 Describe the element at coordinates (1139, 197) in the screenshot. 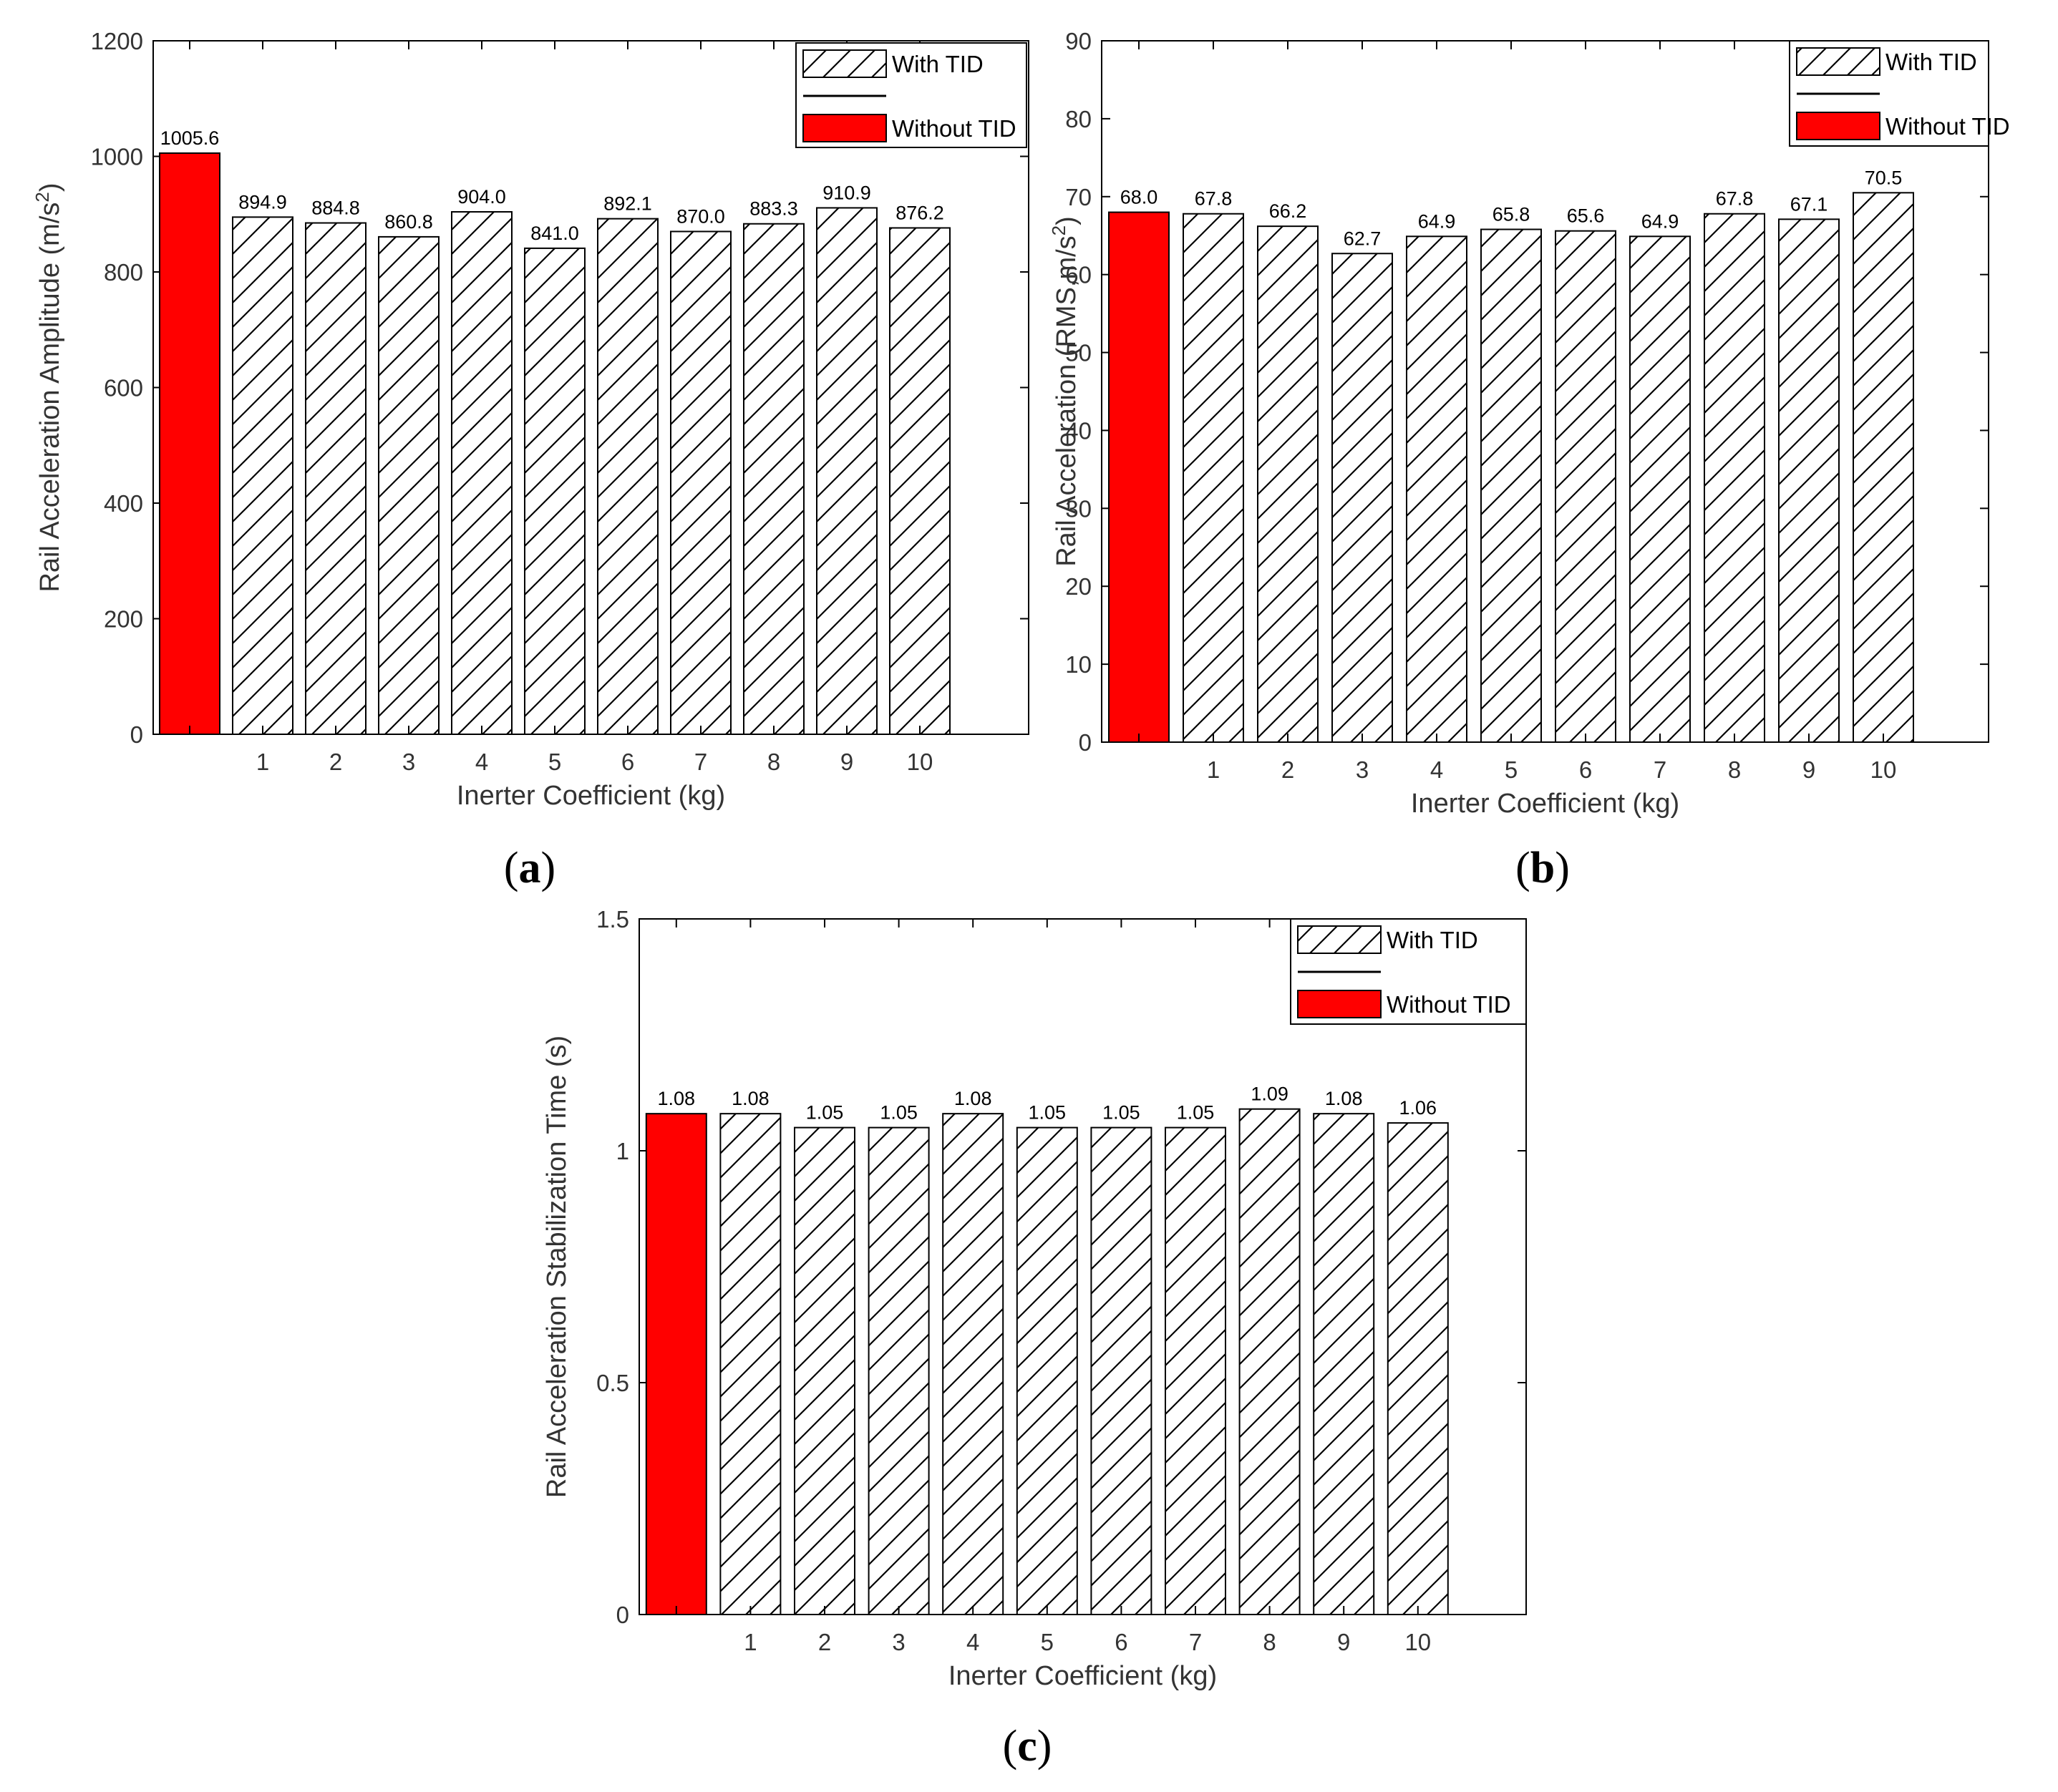

I see `data-label: 68.0` at that location.